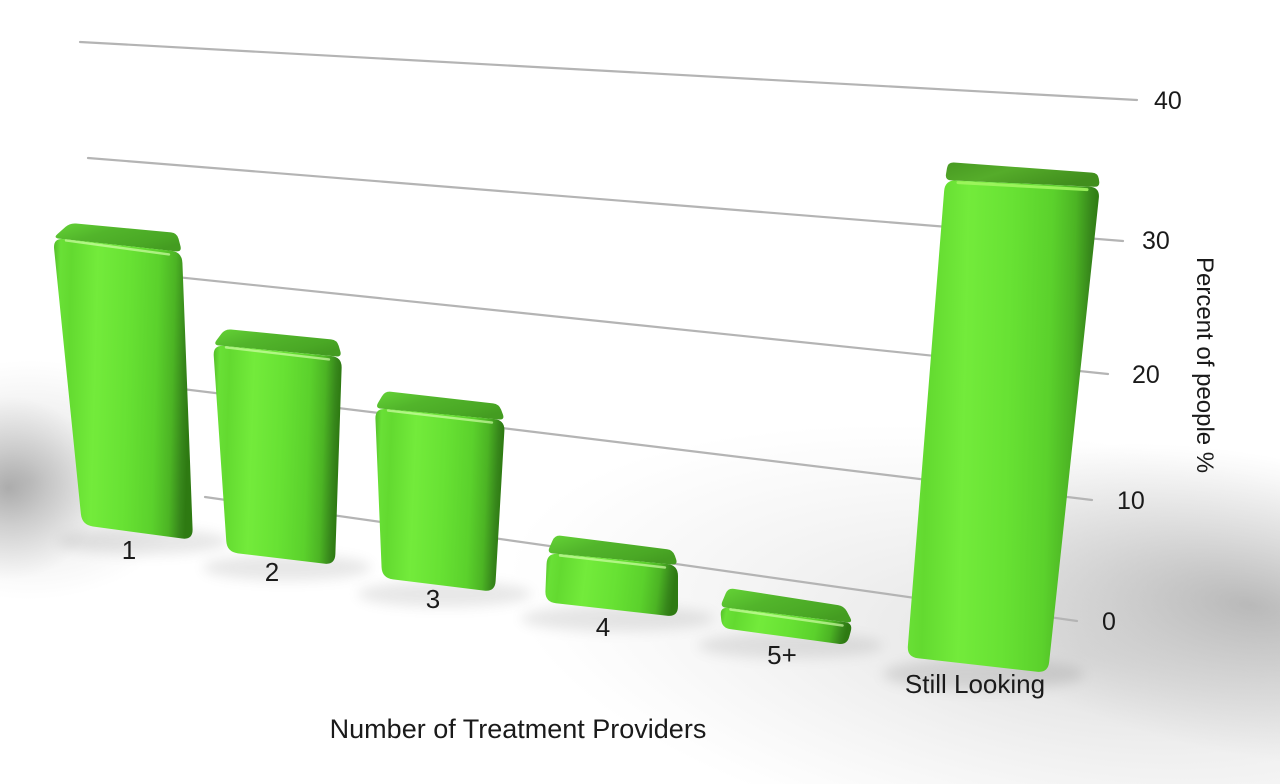 The width and height of the screenshot is (1280, 784). Describe the element at coordinates (518, 729) in the screenshot. I see `x-axis-title: Number of Treatment Providers` at that location.